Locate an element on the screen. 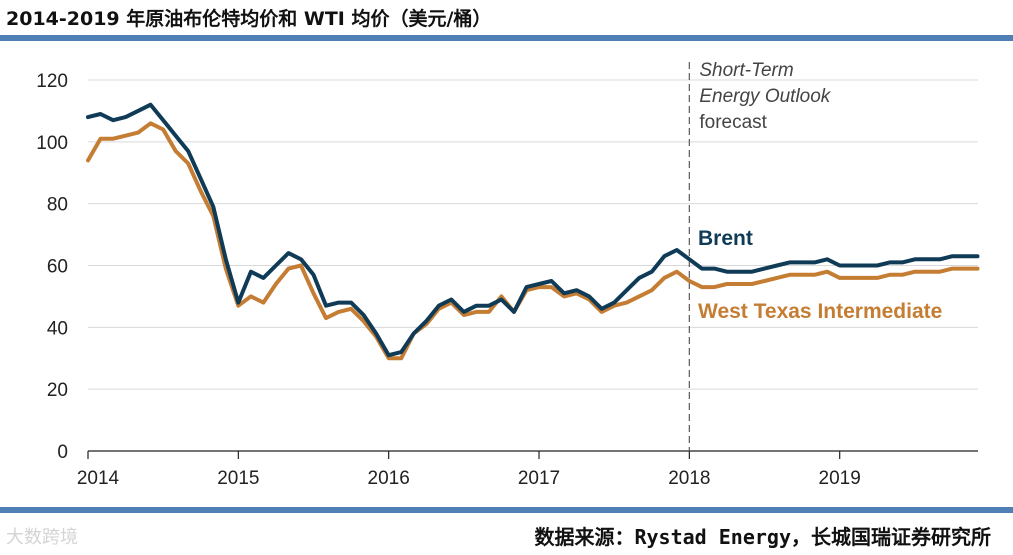  y-tick-label-120: 120 is located at coordinates (52, 81).